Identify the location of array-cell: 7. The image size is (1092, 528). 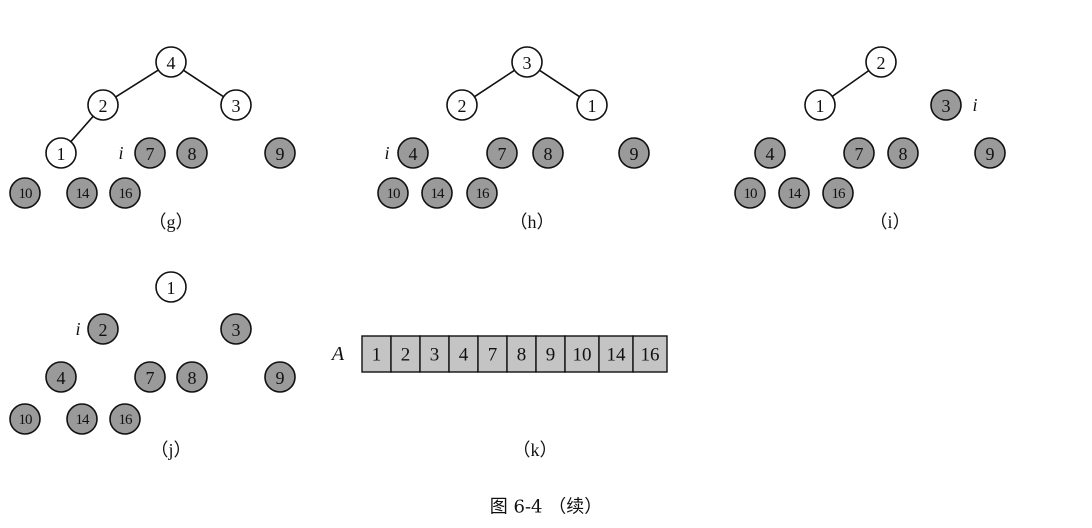
(492, 354).